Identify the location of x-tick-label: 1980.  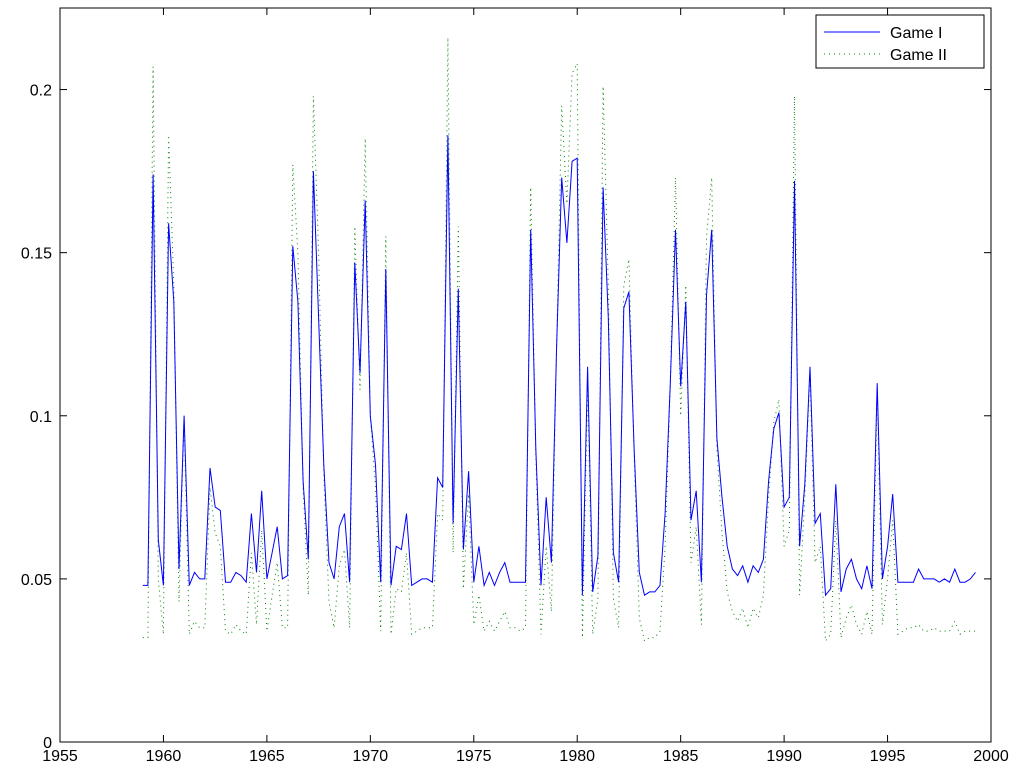
(577, 756).